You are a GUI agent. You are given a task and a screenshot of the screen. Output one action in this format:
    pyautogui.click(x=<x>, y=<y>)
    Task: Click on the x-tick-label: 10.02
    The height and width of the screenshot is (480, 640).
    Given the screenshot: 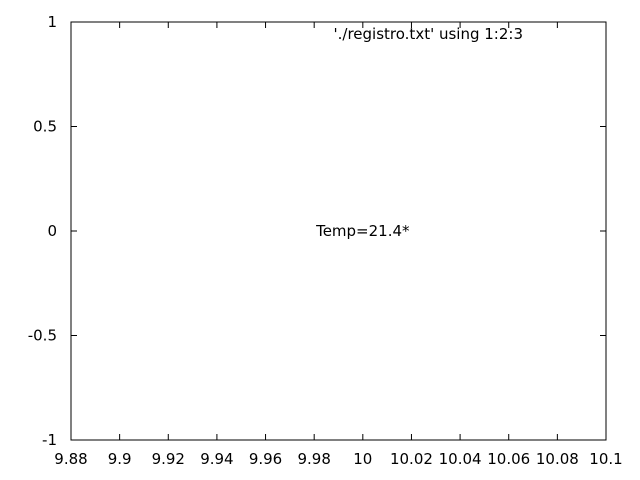 What is the action you would take?
    pyautogui.click(x=411, y=459)
    